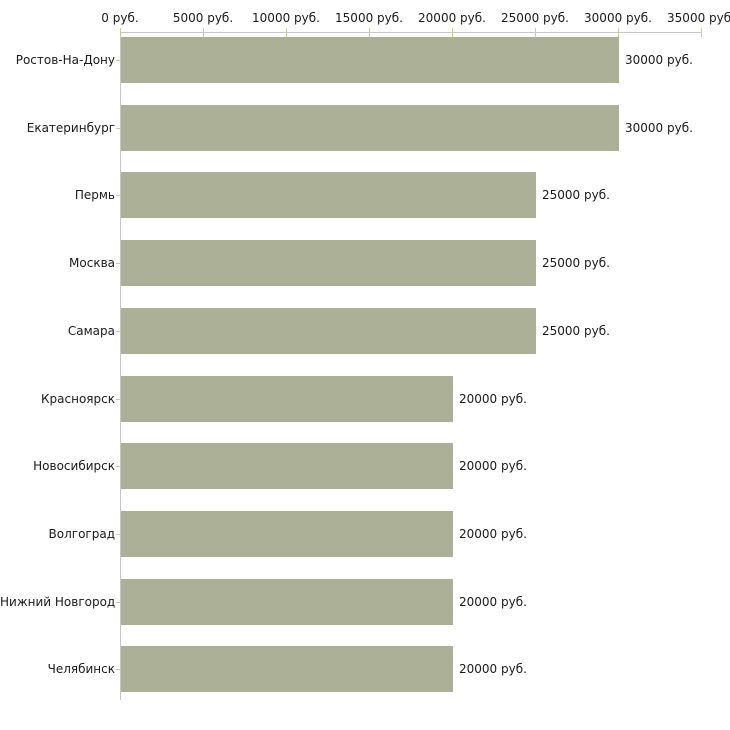  I want to click on category-label: Екатеринбург, so click(70, 128).